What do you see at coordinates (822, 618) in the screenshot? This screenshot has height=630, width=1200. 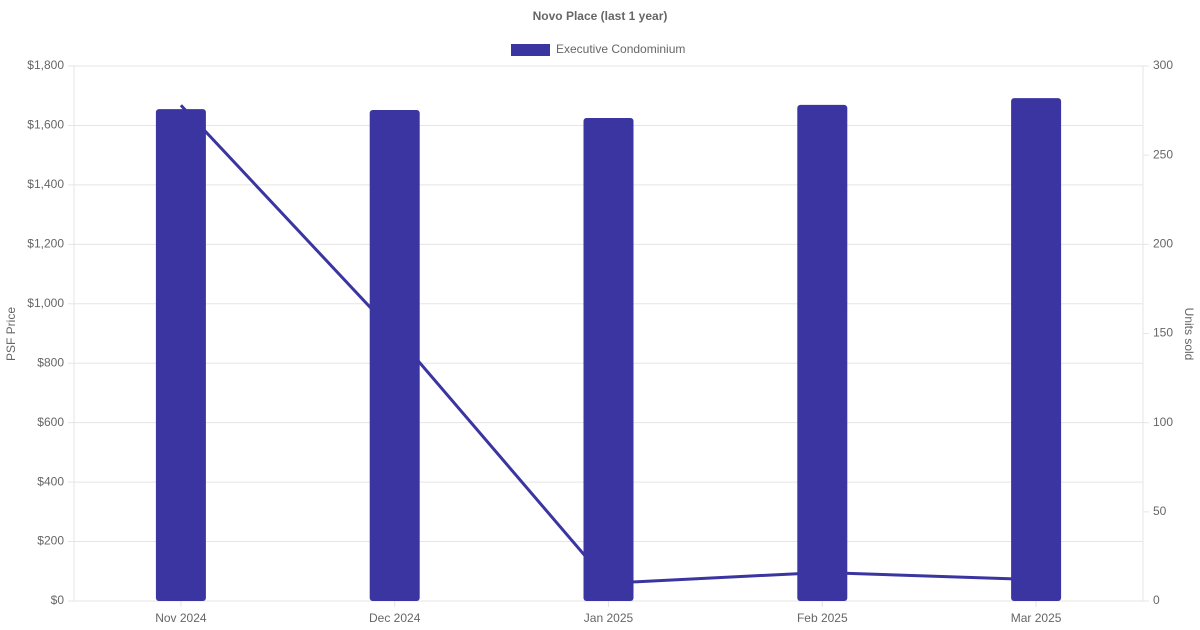 I see `x-tick-label: Feb 2025` at bounding box center [822, 618].